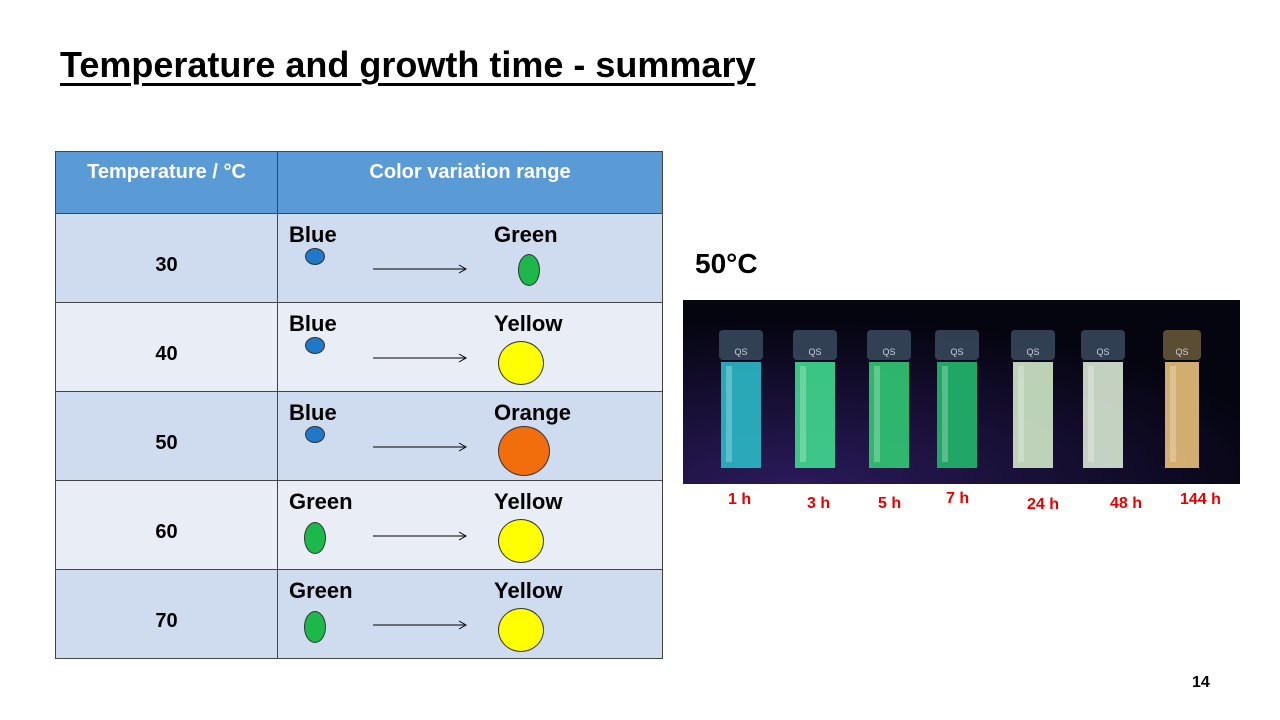  I want to click on page-number: 14, so click(1201, 682).